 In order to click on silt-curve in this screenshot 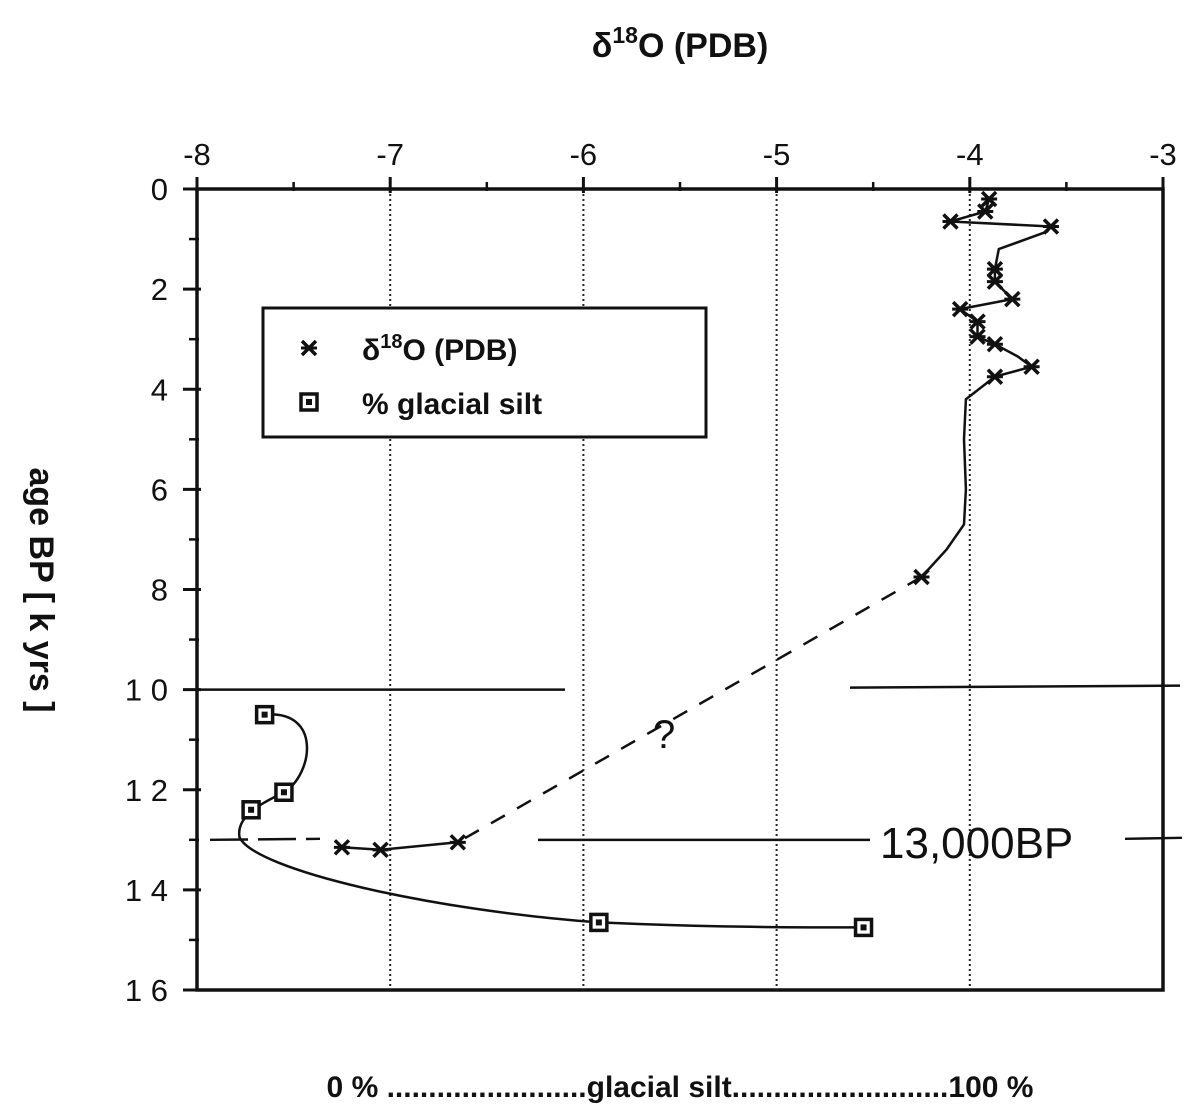, I will do `click(551, 821)`.